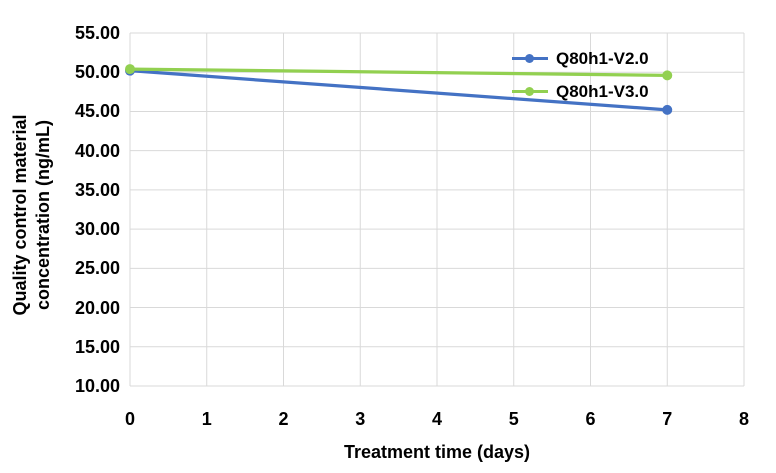 This screenshot has width=776, height=473. I want to click on legend-item-Q80h1-V2.0: Q80h1-V2.0, so click(580, 58).